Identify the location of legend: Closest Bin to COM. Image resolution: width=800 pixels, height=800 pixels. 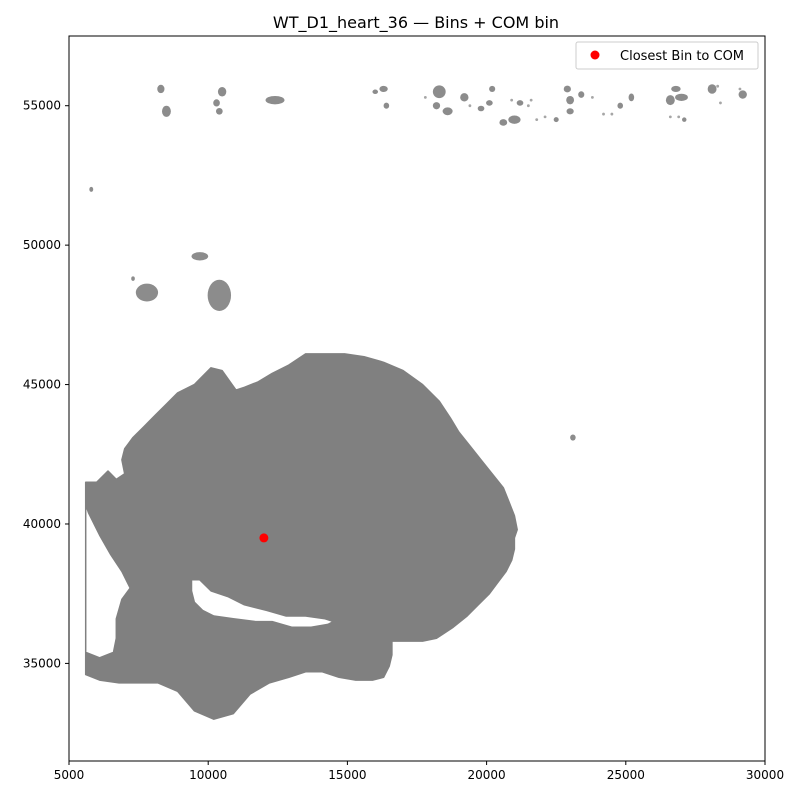
(667, 55).